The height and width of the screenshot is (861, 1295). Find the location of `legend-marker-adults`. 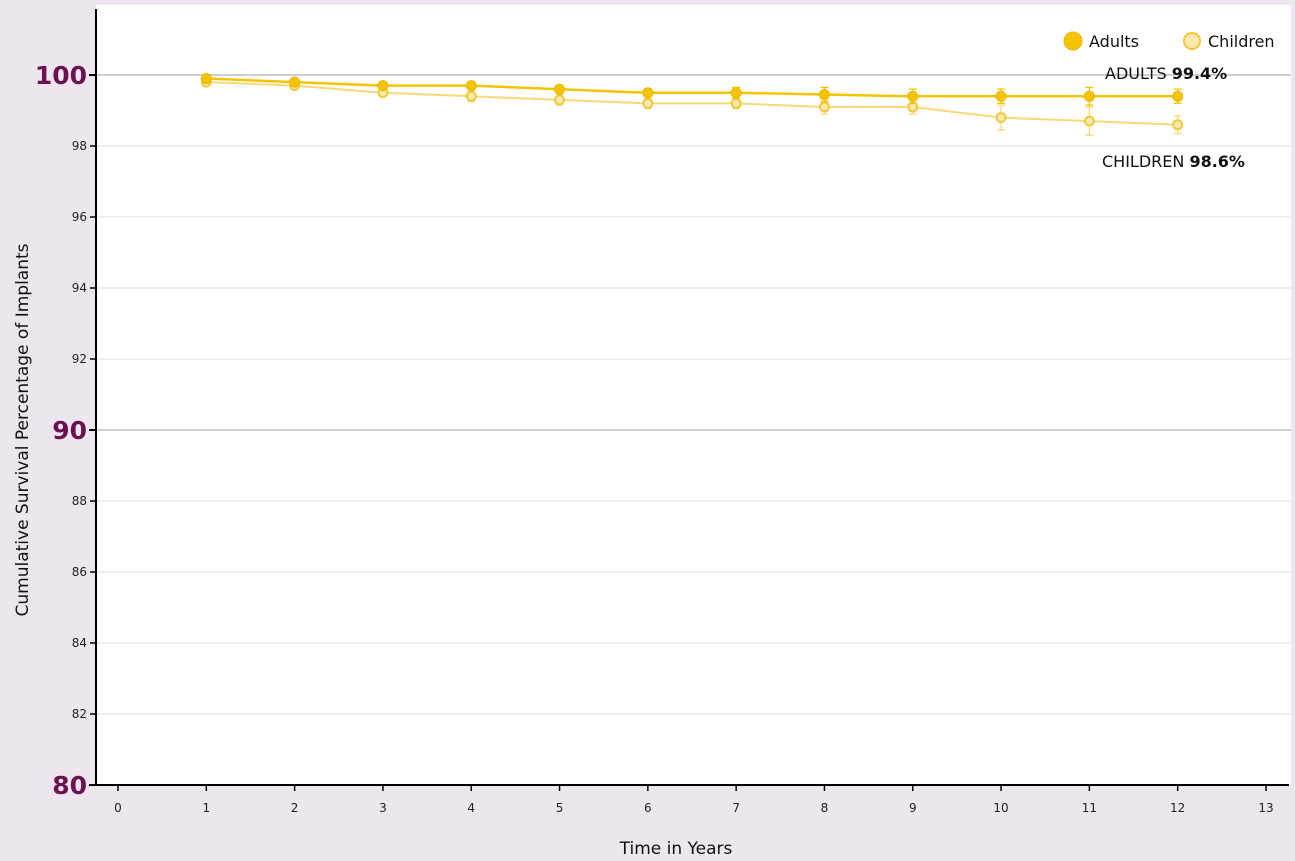

legend-marker-adults is located at coordinates (1073, 41).